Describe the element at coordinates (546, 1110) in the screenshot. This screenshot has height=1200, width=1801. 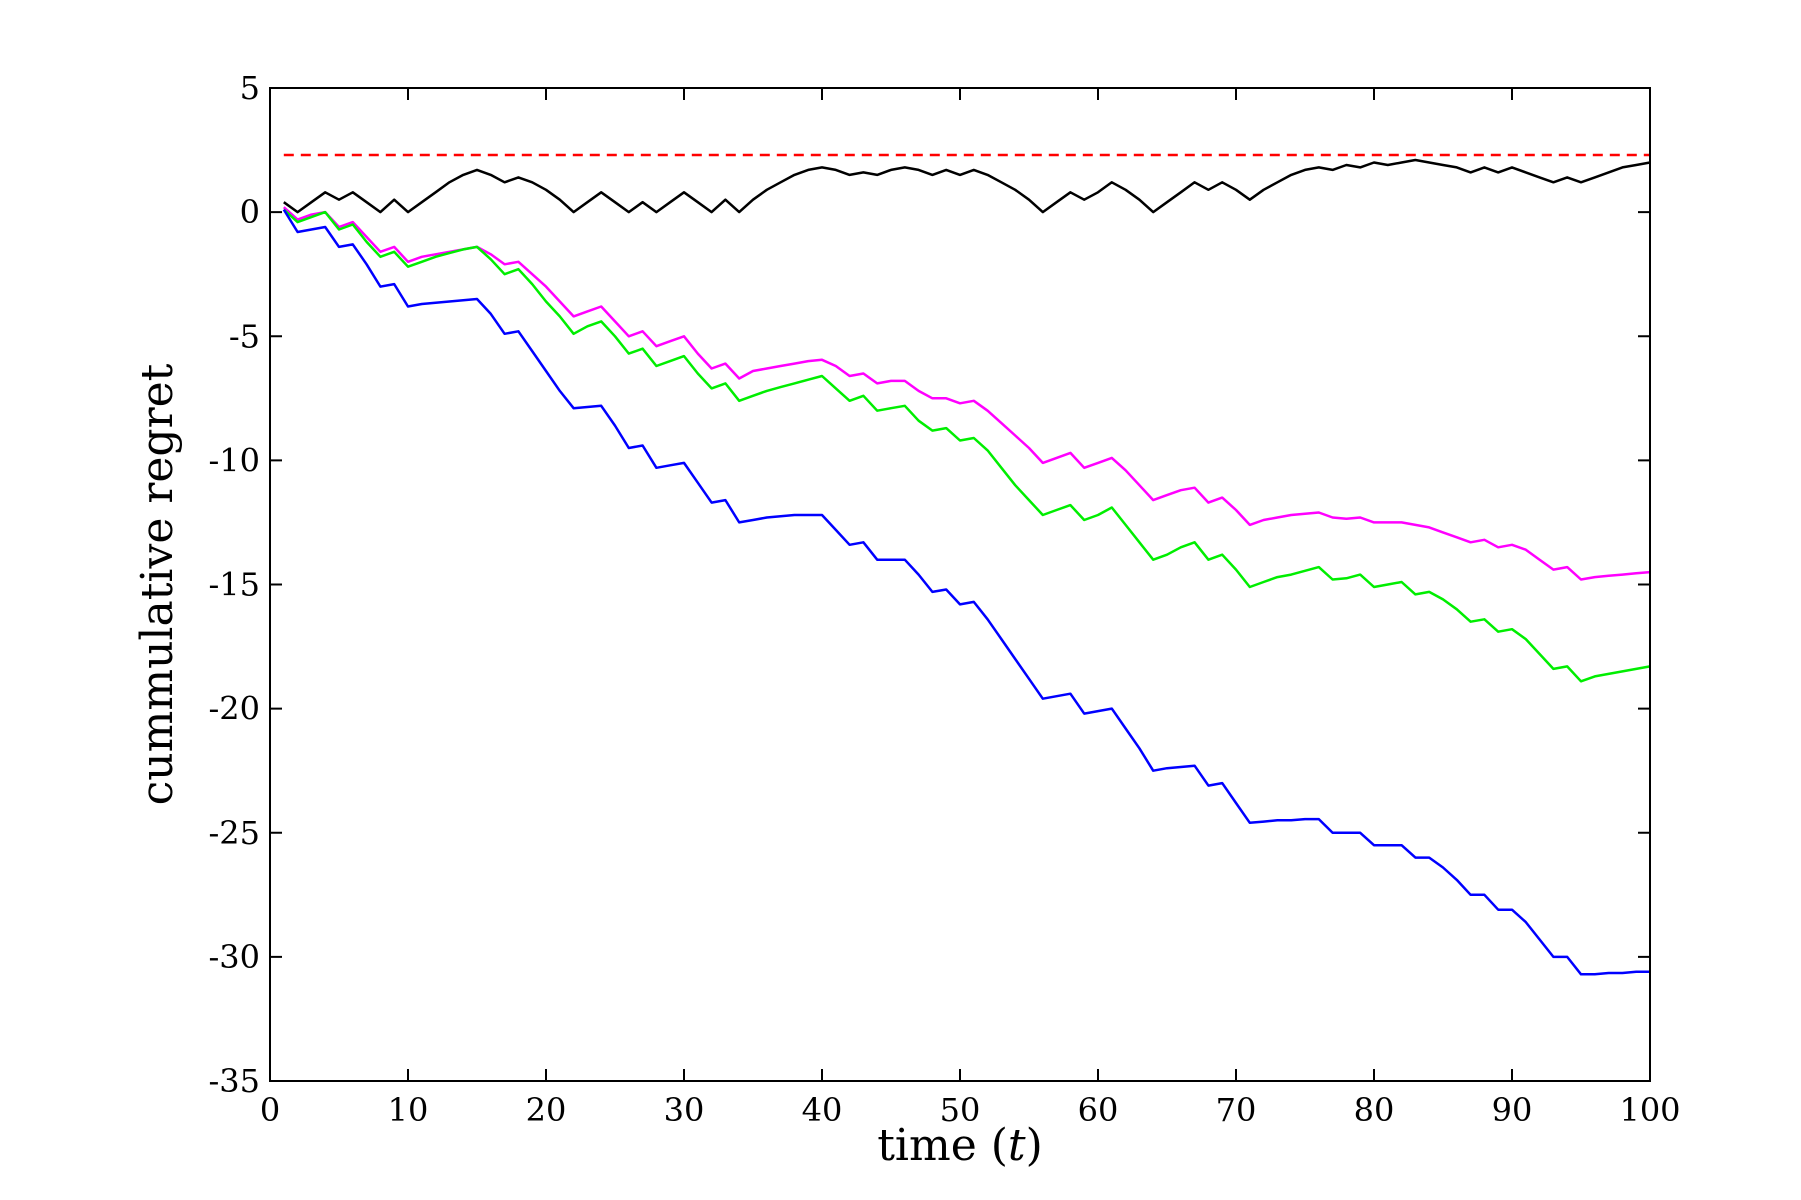
I see `x-tick-label: 20` at that location.